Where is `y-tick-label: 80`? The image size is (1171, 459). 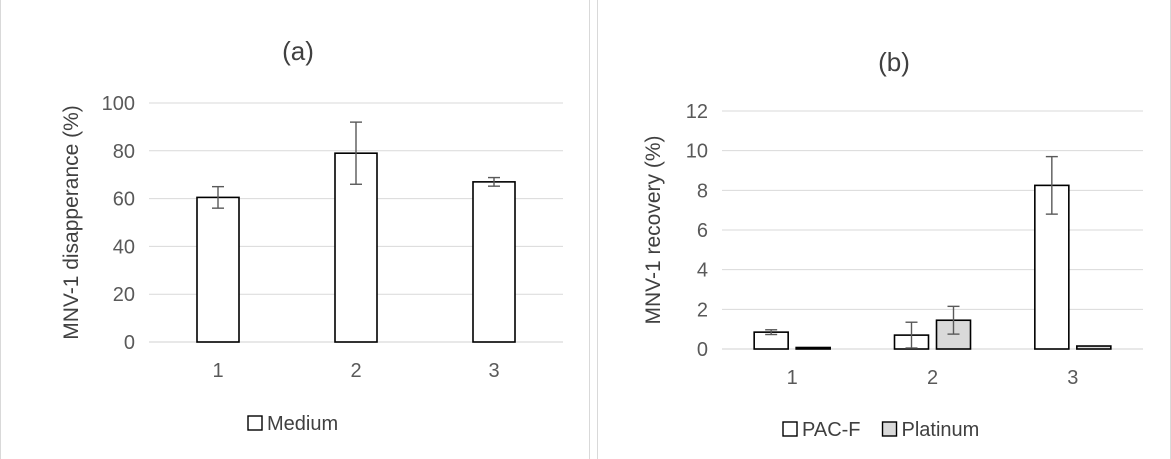
y-tick-label: 80 is located at coordinates (124, 152).